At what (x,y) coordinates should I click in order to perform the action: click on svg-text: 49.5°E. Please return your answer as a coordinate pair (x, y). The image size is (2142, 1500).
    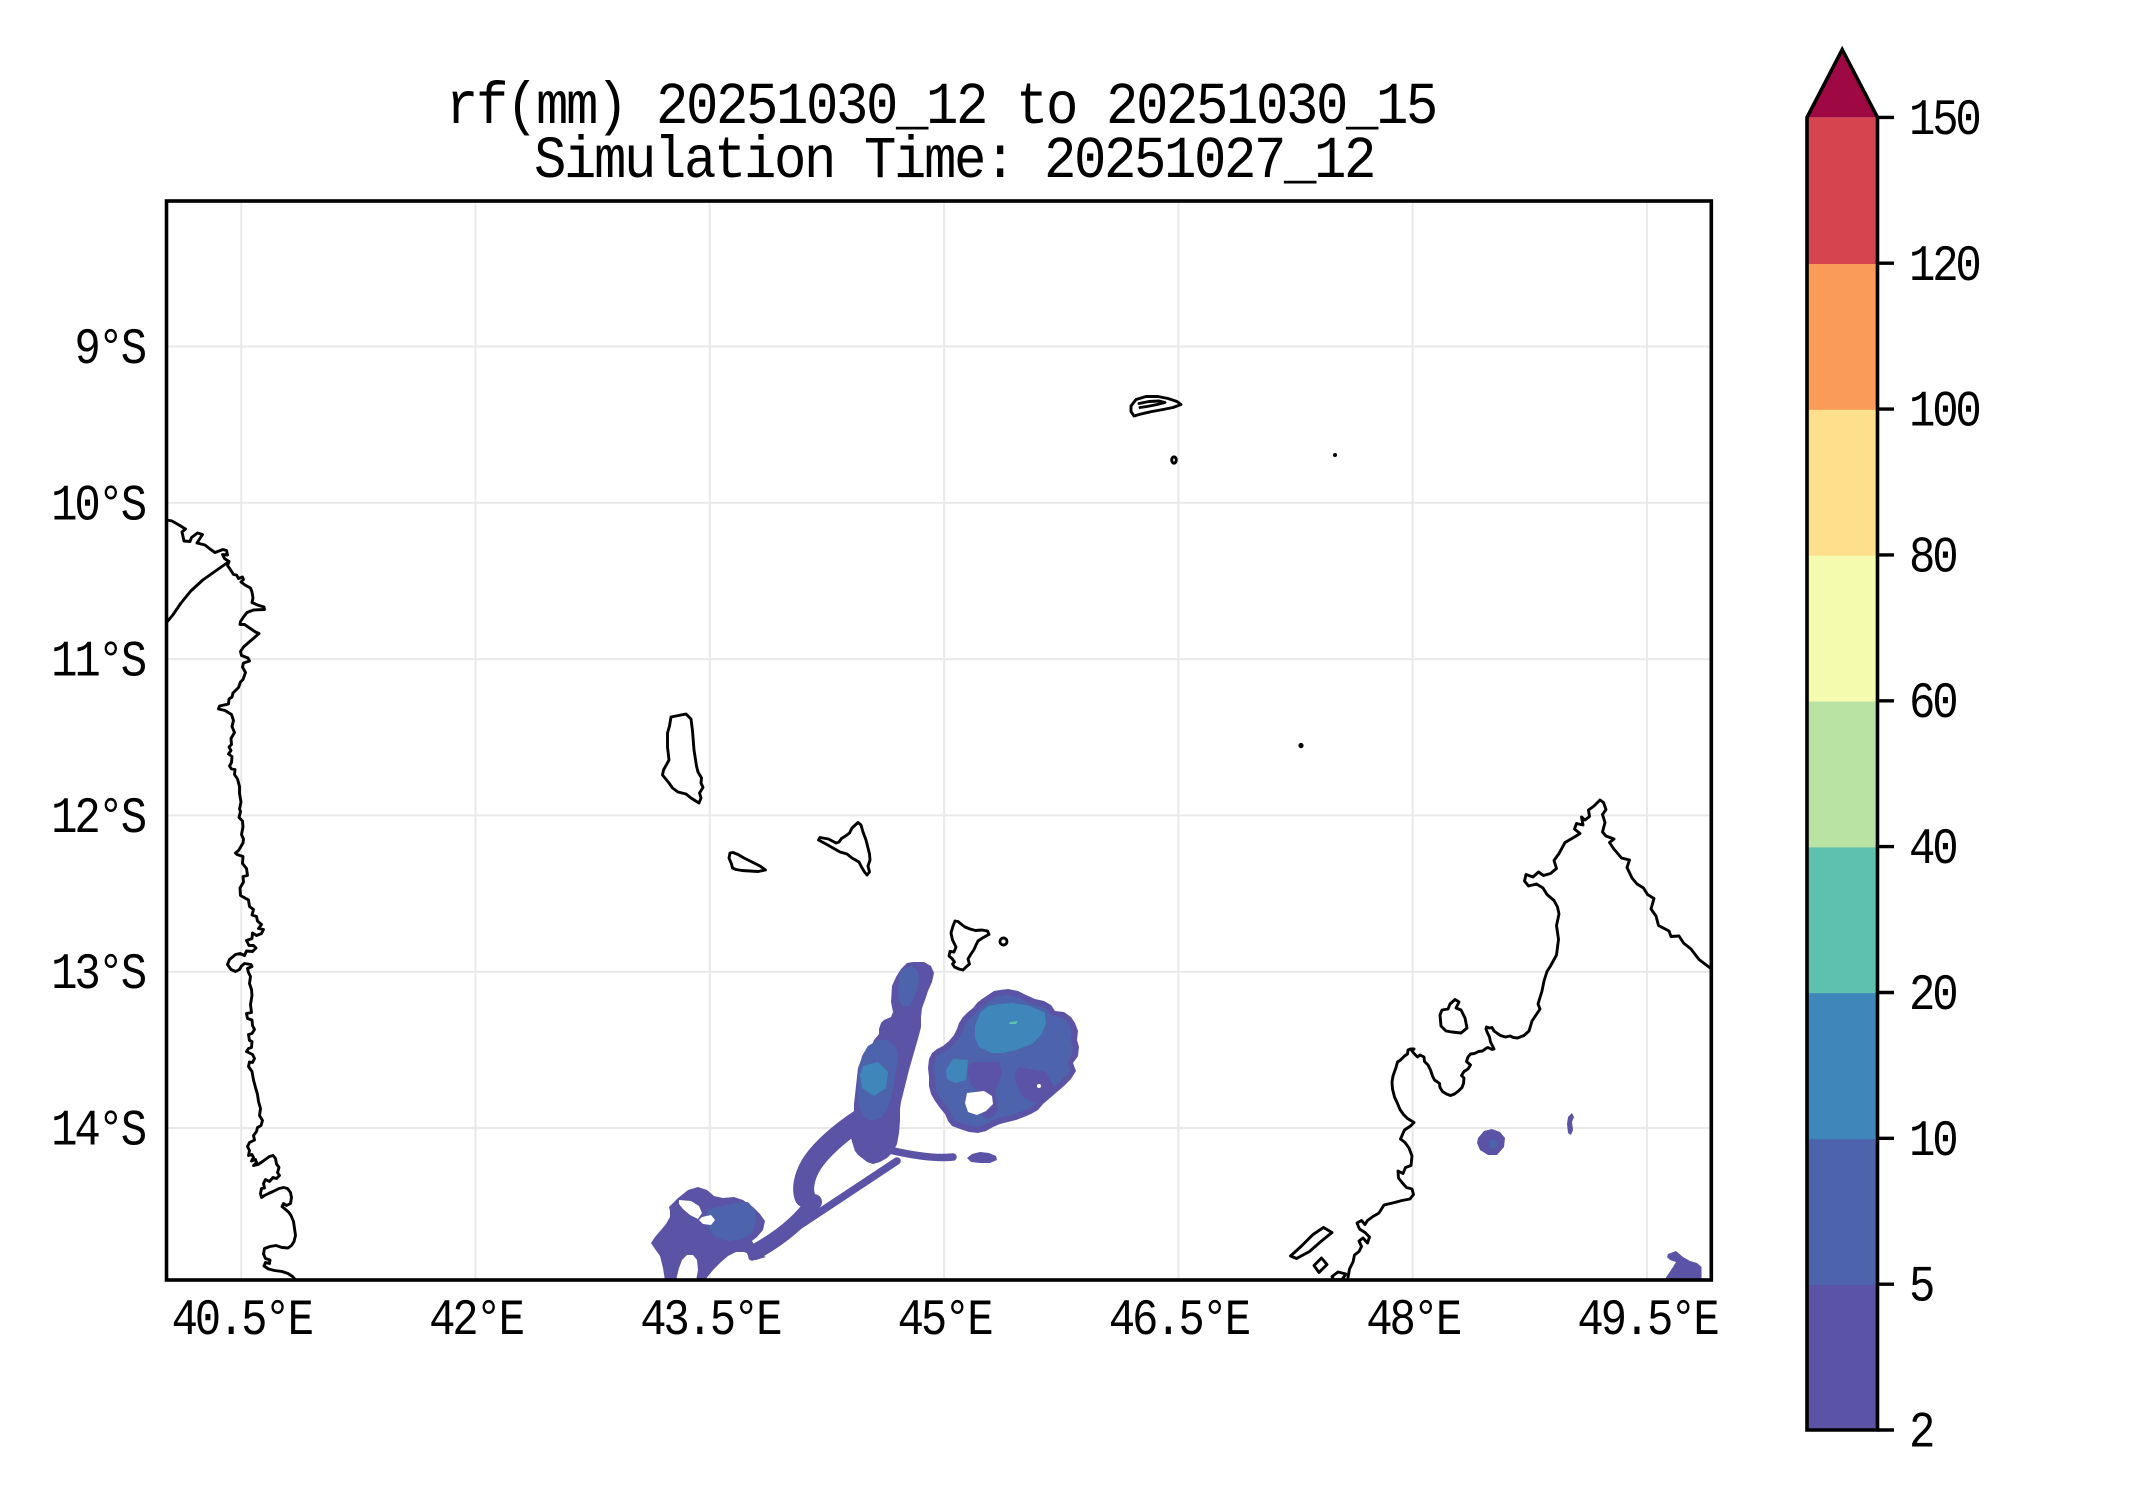
    Looking at the image, I should click on (1647, 1321).